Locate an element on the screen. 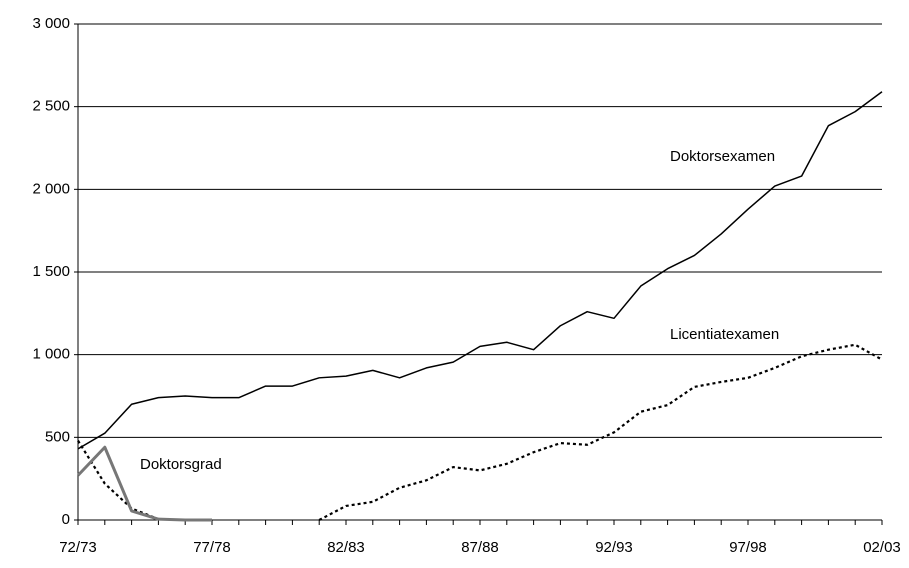  y-tick-label: 1 000 is located at coordinates (51, 354).